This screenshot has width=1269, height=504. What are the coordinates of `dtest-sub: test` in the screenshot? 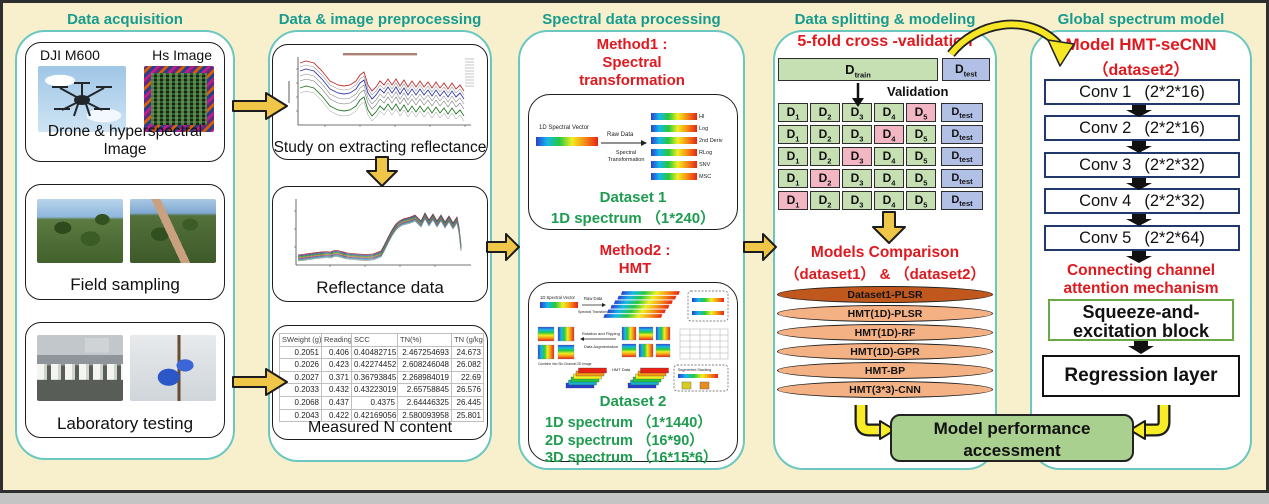 It's located at (970, 74).